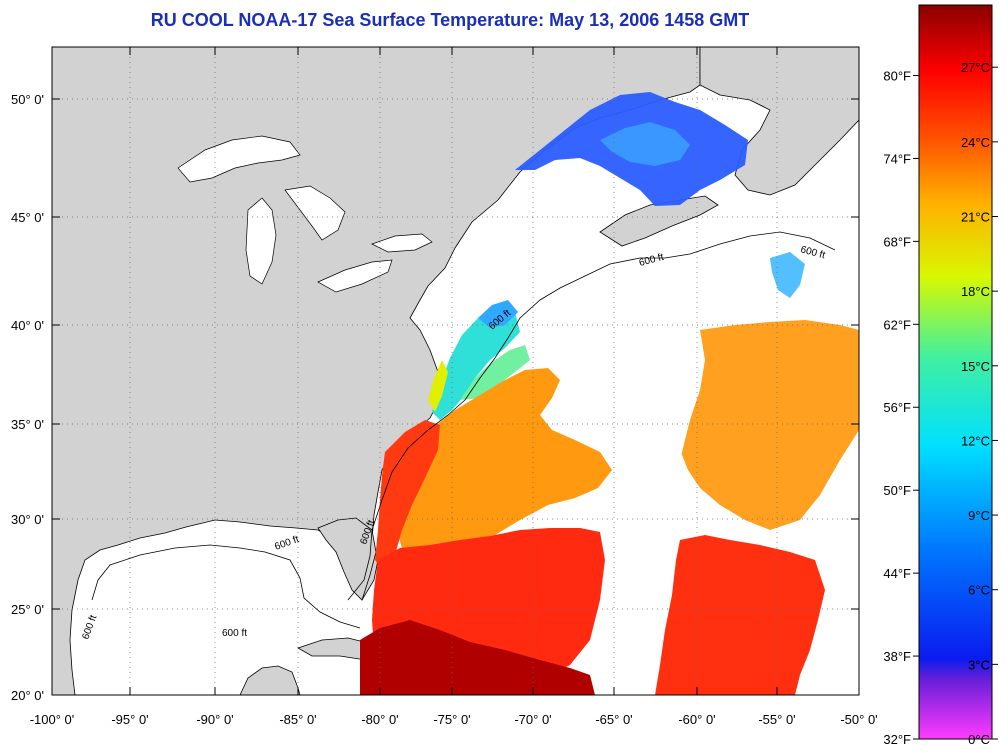 This screenshot has height=754, width=1008. I want to click on lake-superior, so click(239, 159).